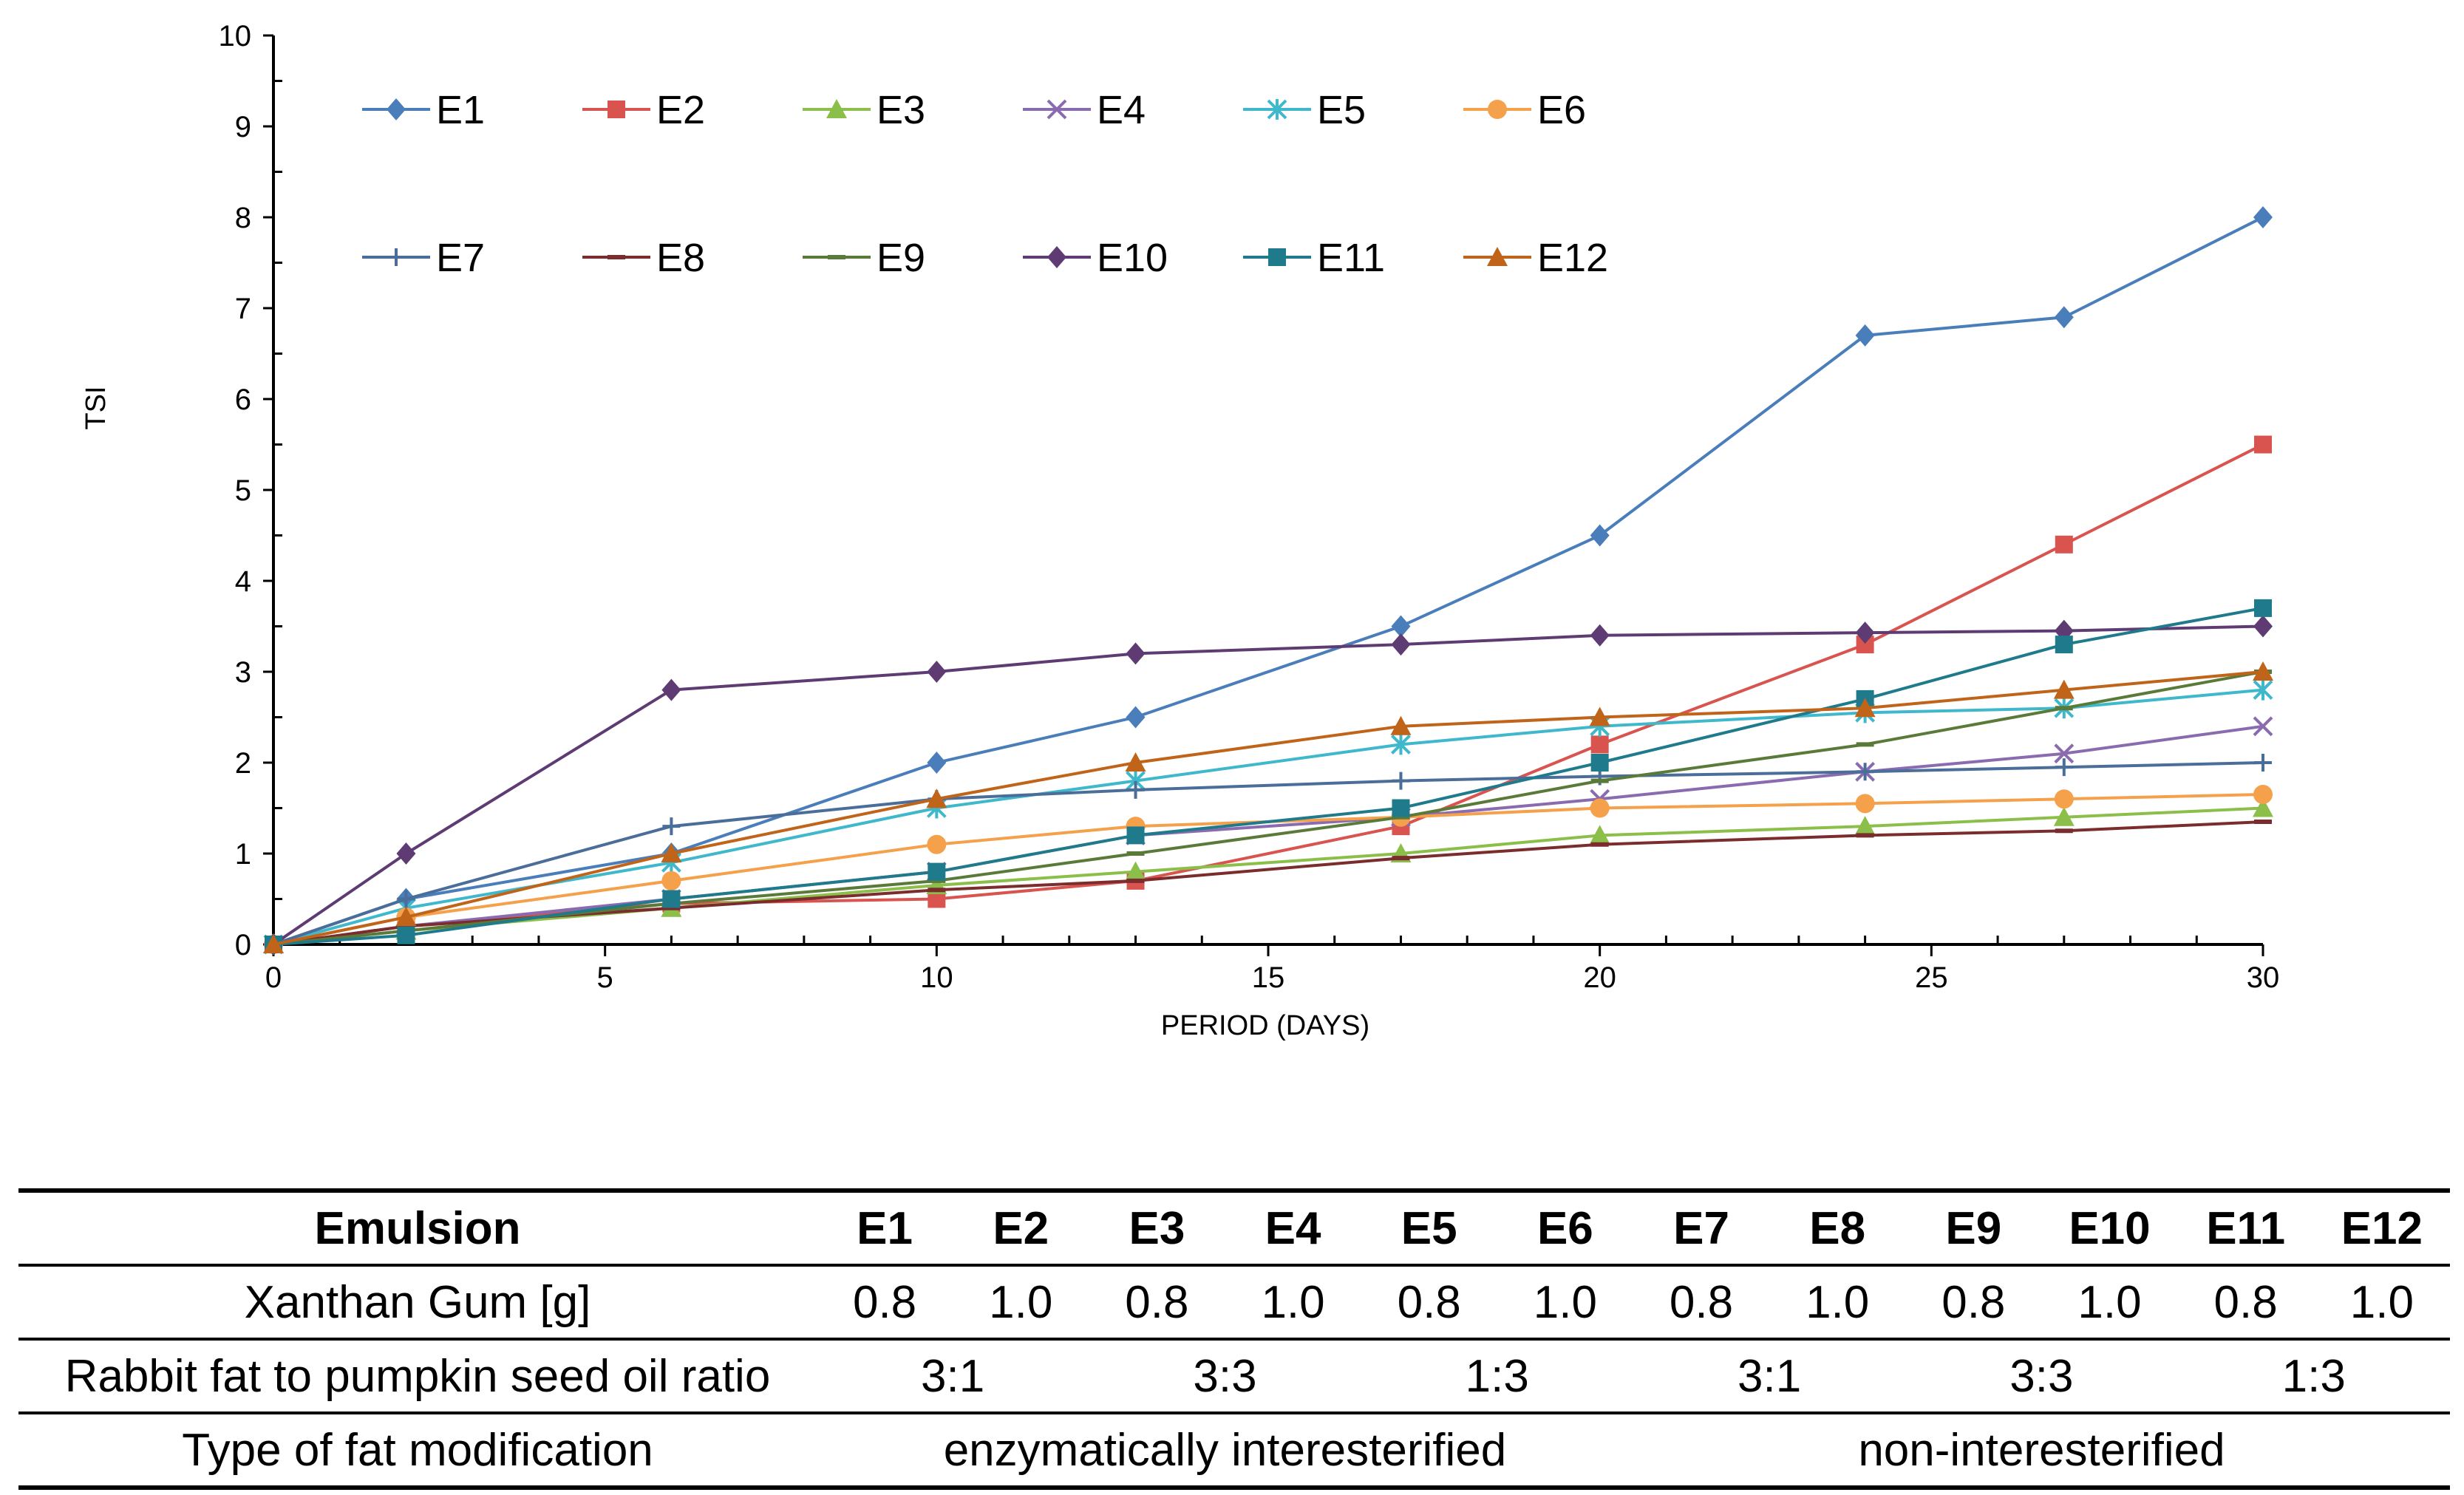 The image size is (2464, 1495). What do you see at coordinates (643, 258) in the screenshot?
I see `legend-item-e8: E8` at bounding box center [643, 258].